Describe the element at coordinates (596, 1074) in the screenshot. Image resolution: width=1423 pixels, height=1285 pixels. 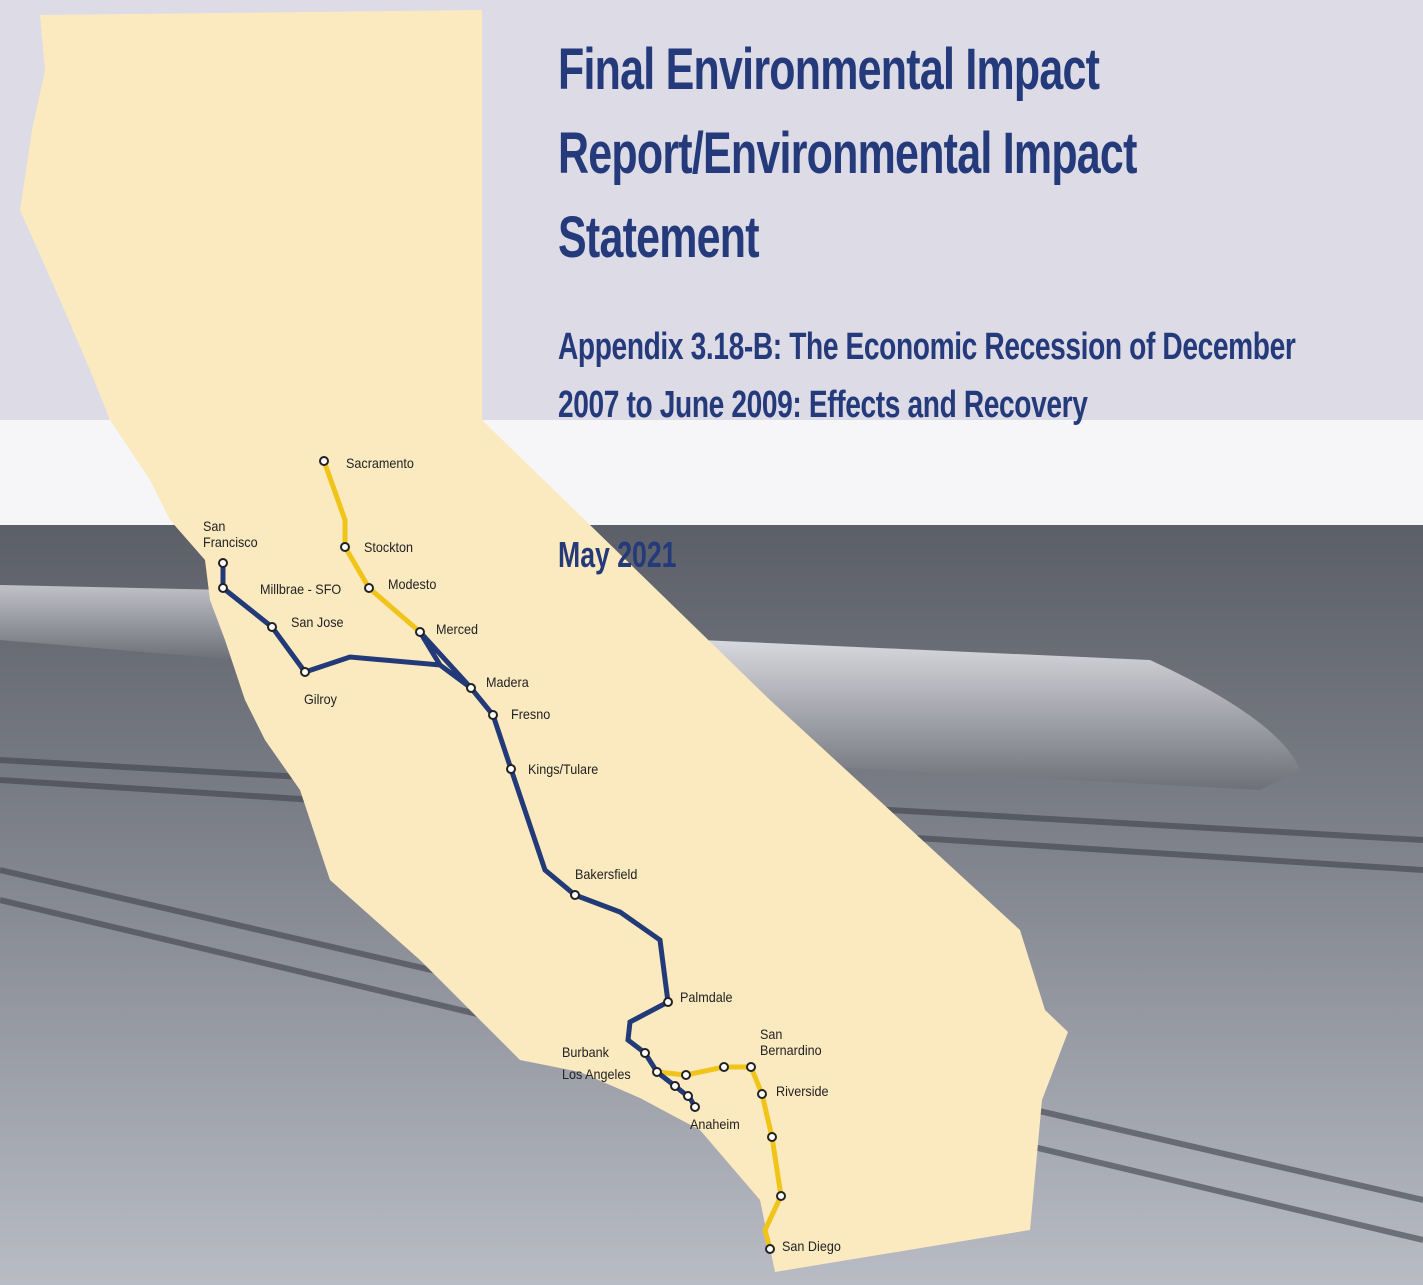
I see `station-label: Los Angeles` at that location.